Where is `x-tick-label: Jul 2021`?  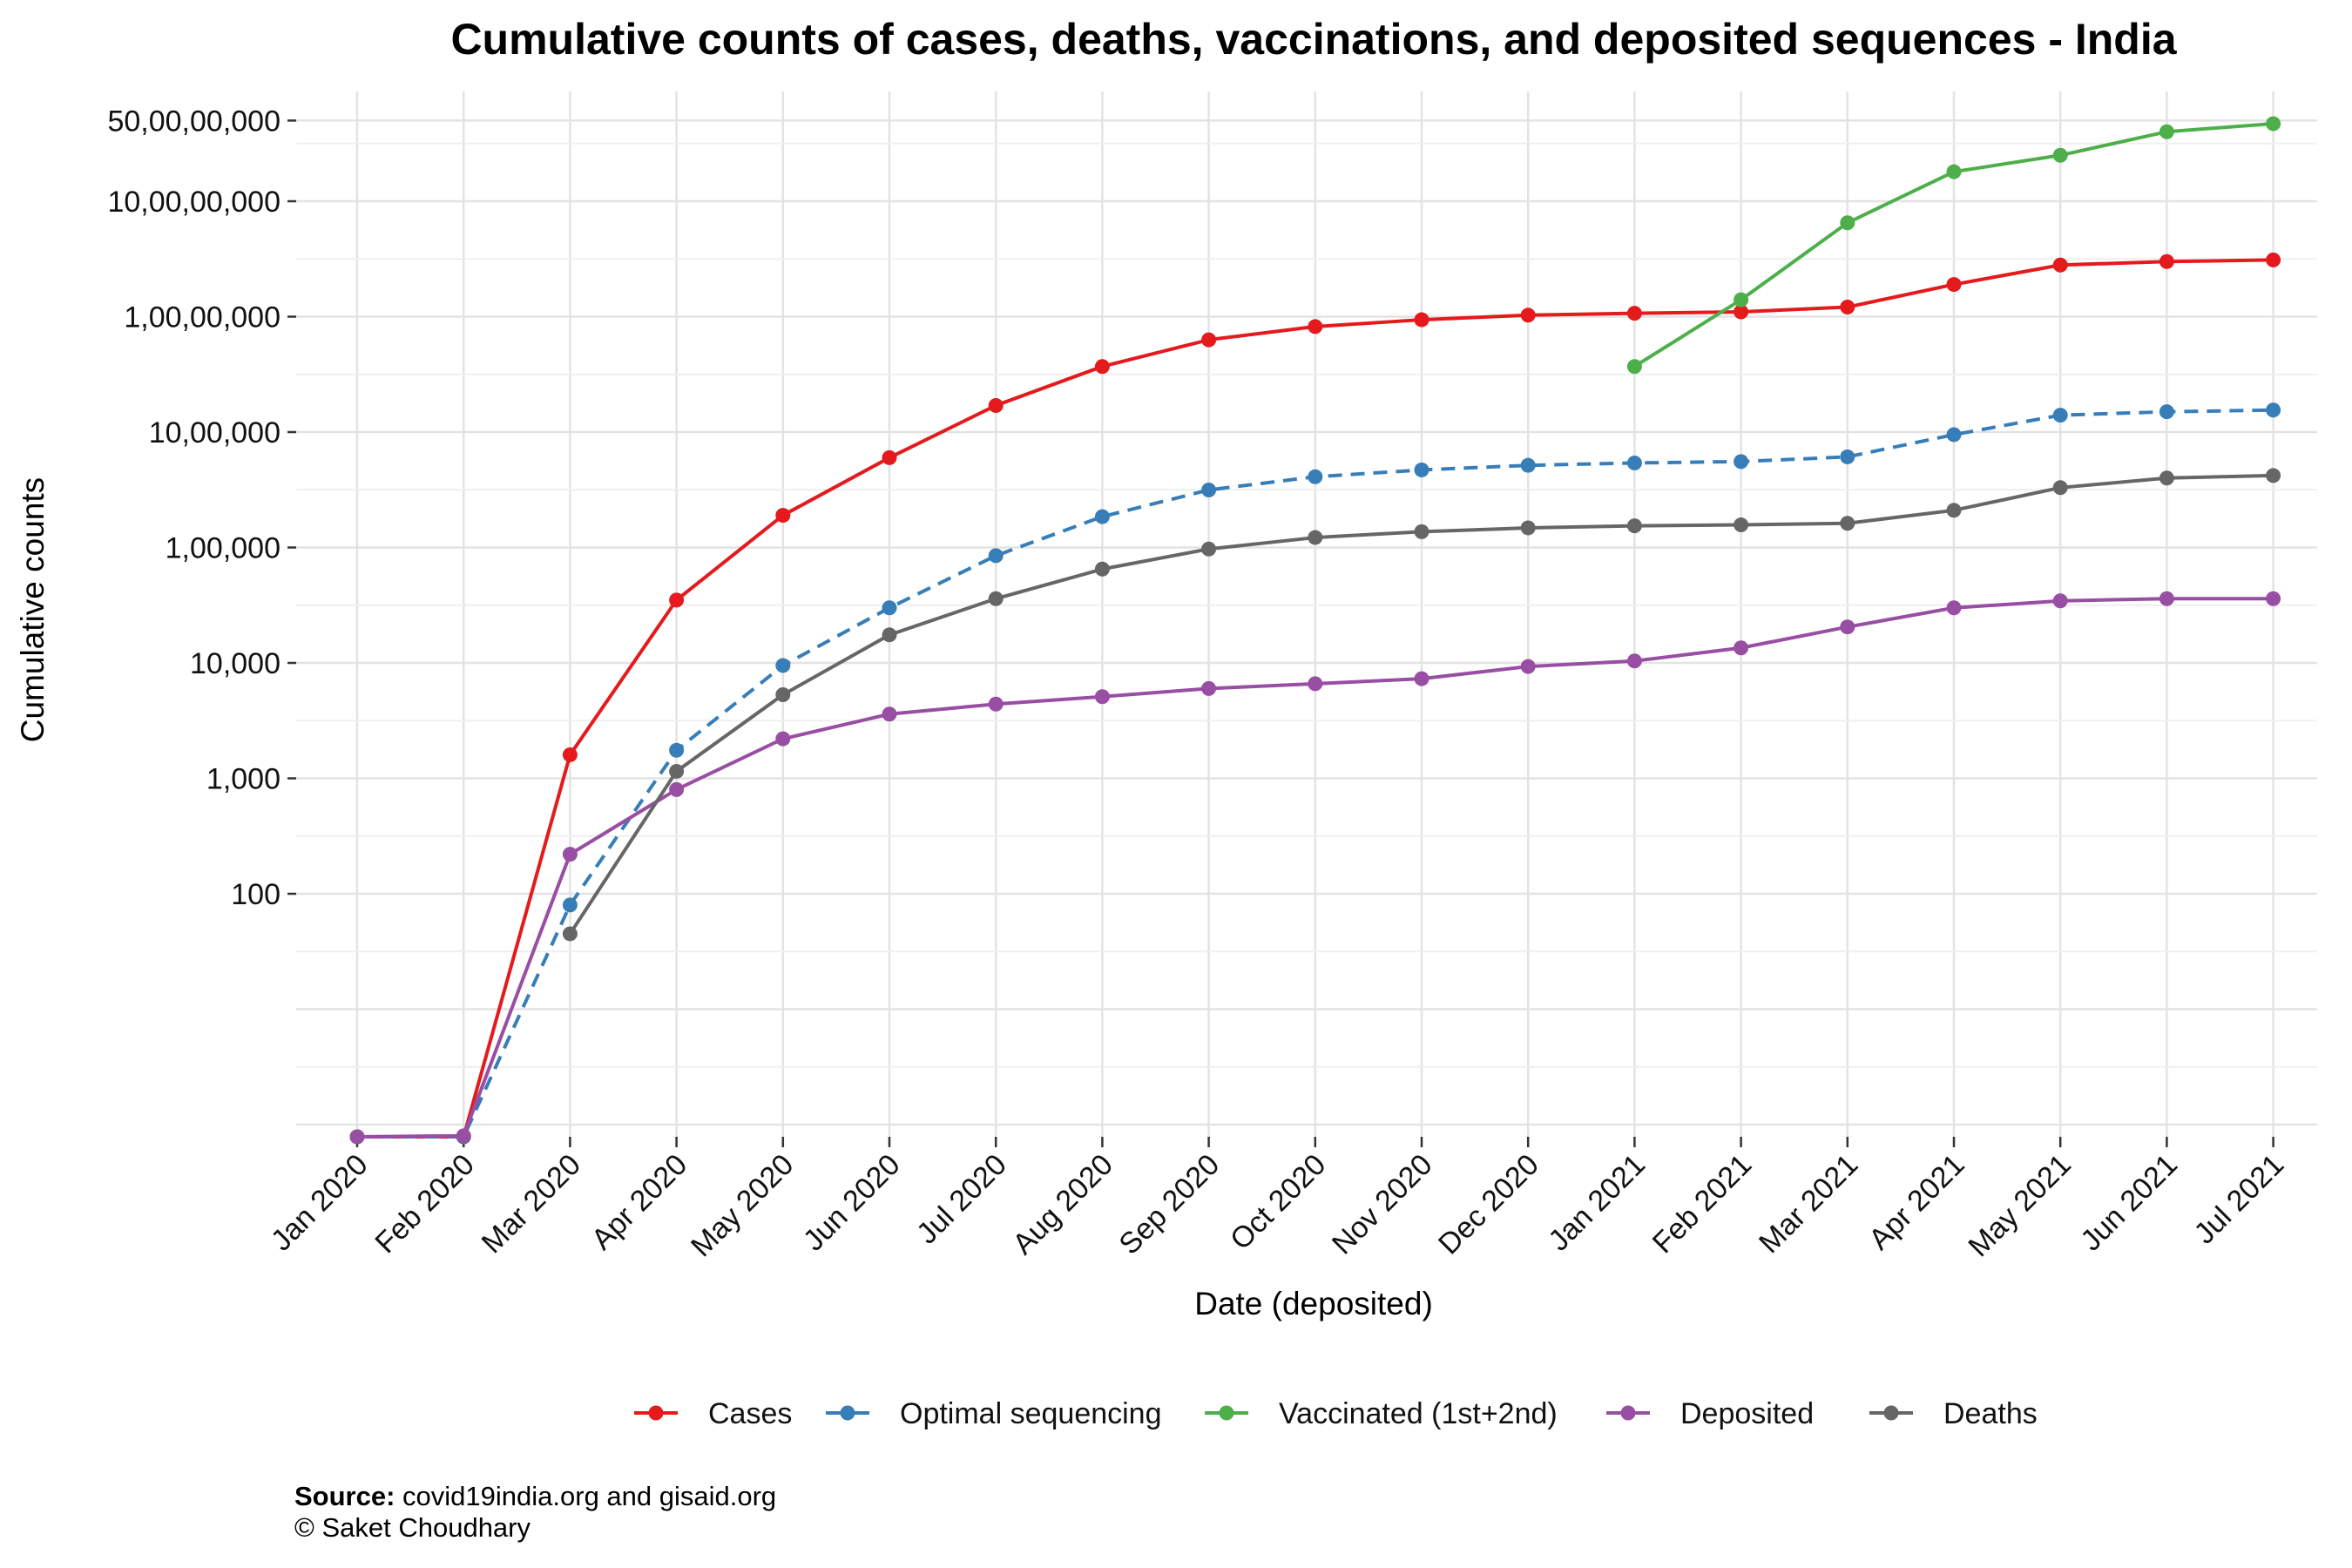 x-tick-label: Jul 2021 is located at coordinates (2239, 1199).